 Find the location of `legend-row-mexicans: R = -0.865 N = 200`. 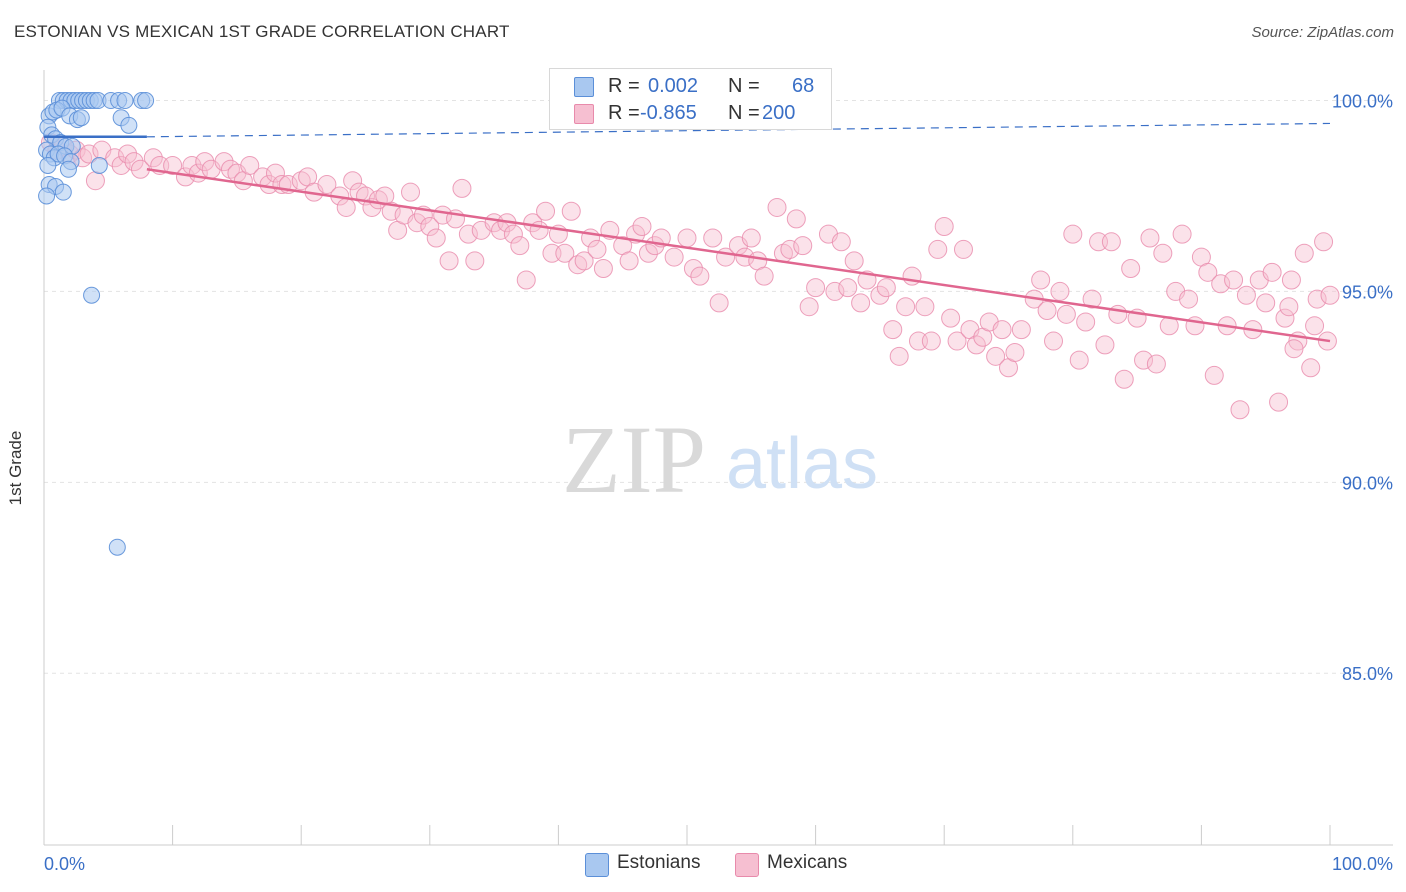

legend-row-mexicans: R = -0.865 N = 200 is located at coordinates (690, 113).